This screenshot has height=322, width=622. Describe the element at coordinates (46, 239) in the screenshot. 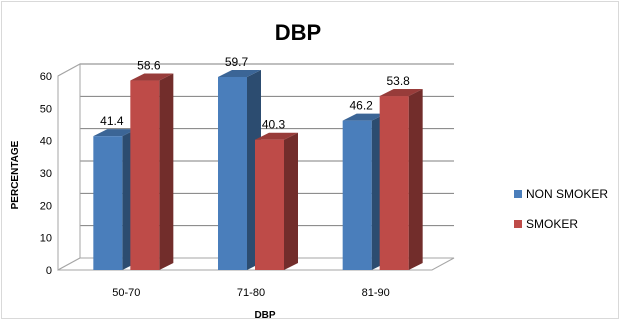

I see `y-tick-label: 10` at that location.